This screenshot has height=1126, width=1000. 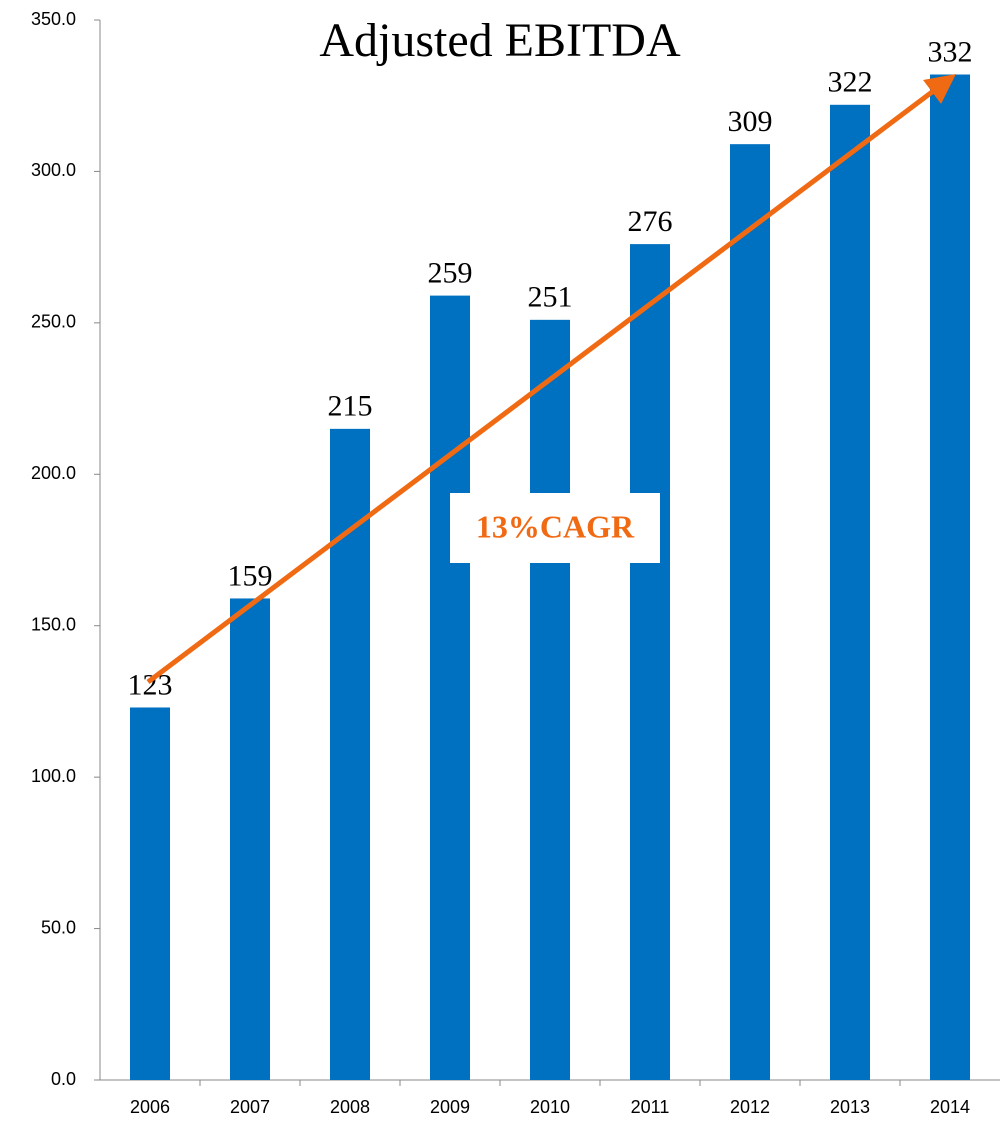 What do you see at coordinates (850, 1107) in the screenshot?
I see `x-tick-label: 2013` at bounding box center [850, 1107].